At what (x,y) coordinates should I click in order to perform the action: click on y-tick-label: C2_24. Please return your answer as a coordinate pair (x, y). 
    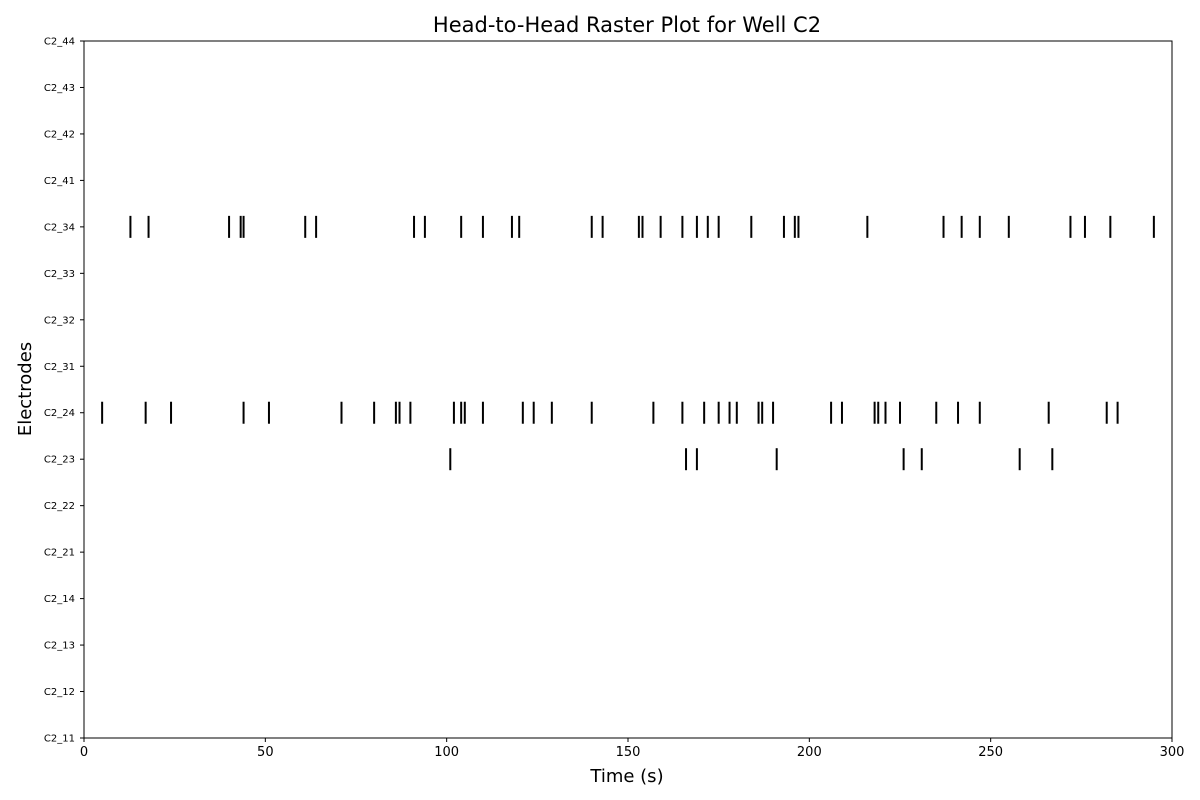
    Looking at the image, I should click on (59, 413).